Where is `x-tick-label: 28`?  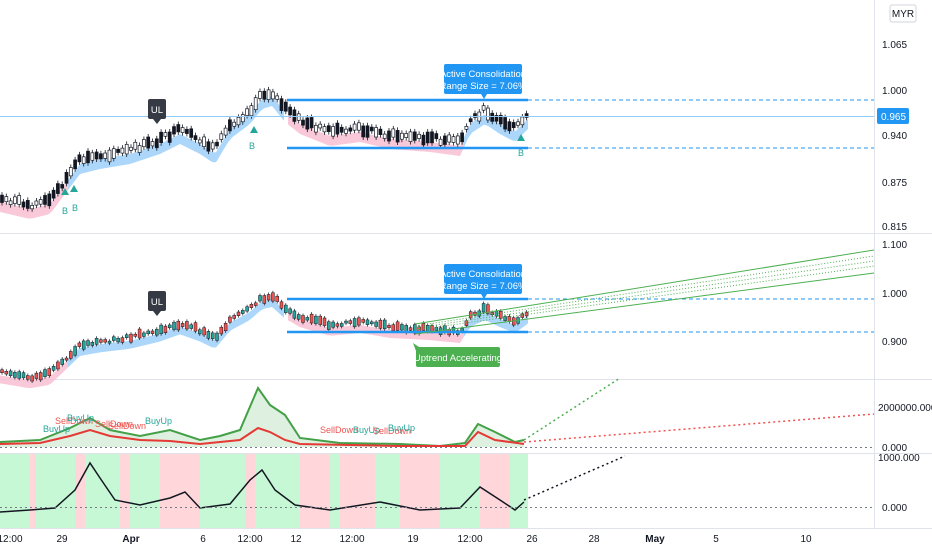 x-tick-label: 28 is located at coordinates (594, 539).